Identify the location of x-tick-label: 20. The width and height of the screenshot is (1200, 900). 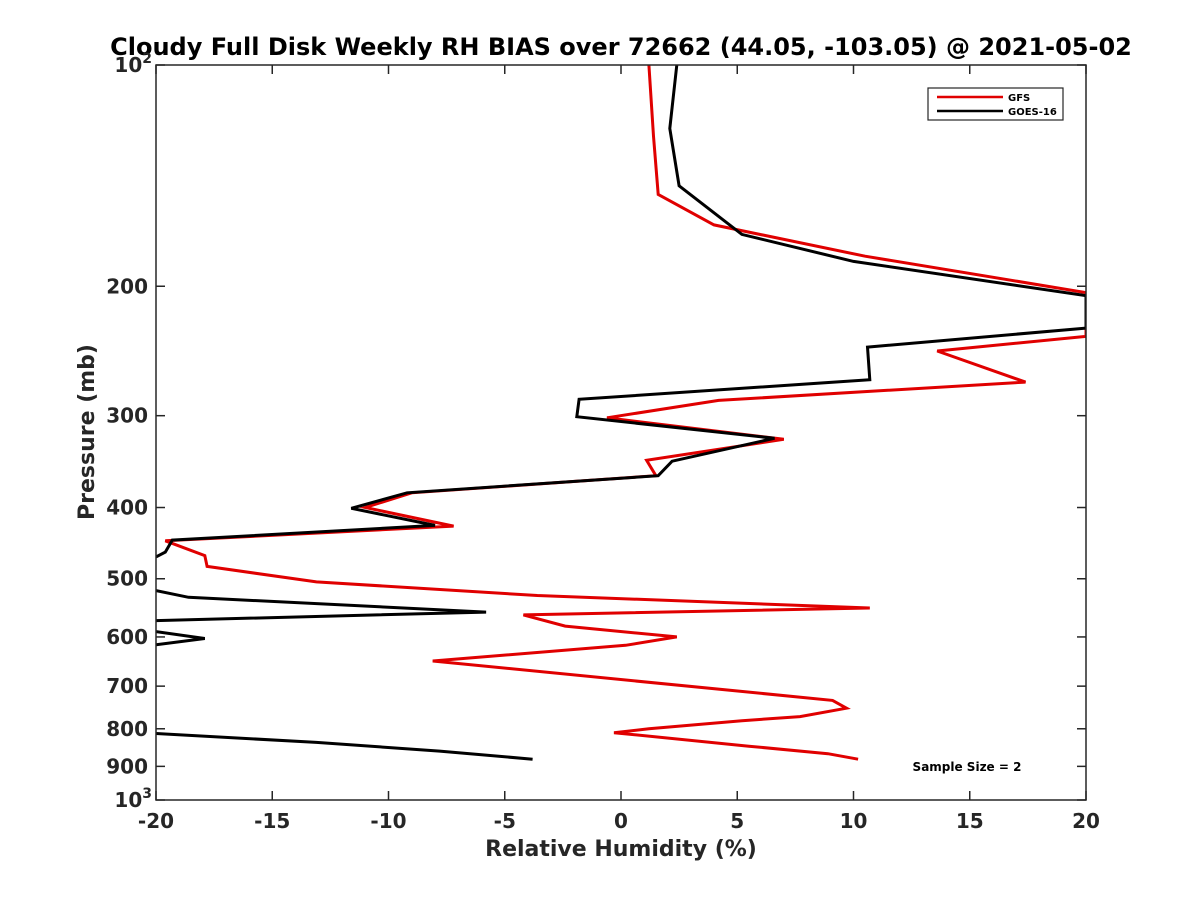
(1086, 821).